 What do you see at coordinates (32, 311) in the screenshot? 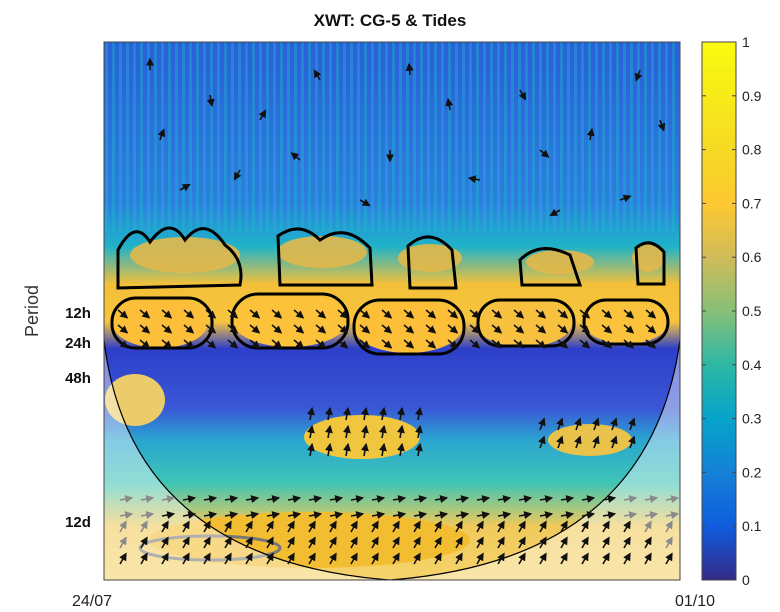
I see `y-axis-label: Period` at bounding box center [32, 311].